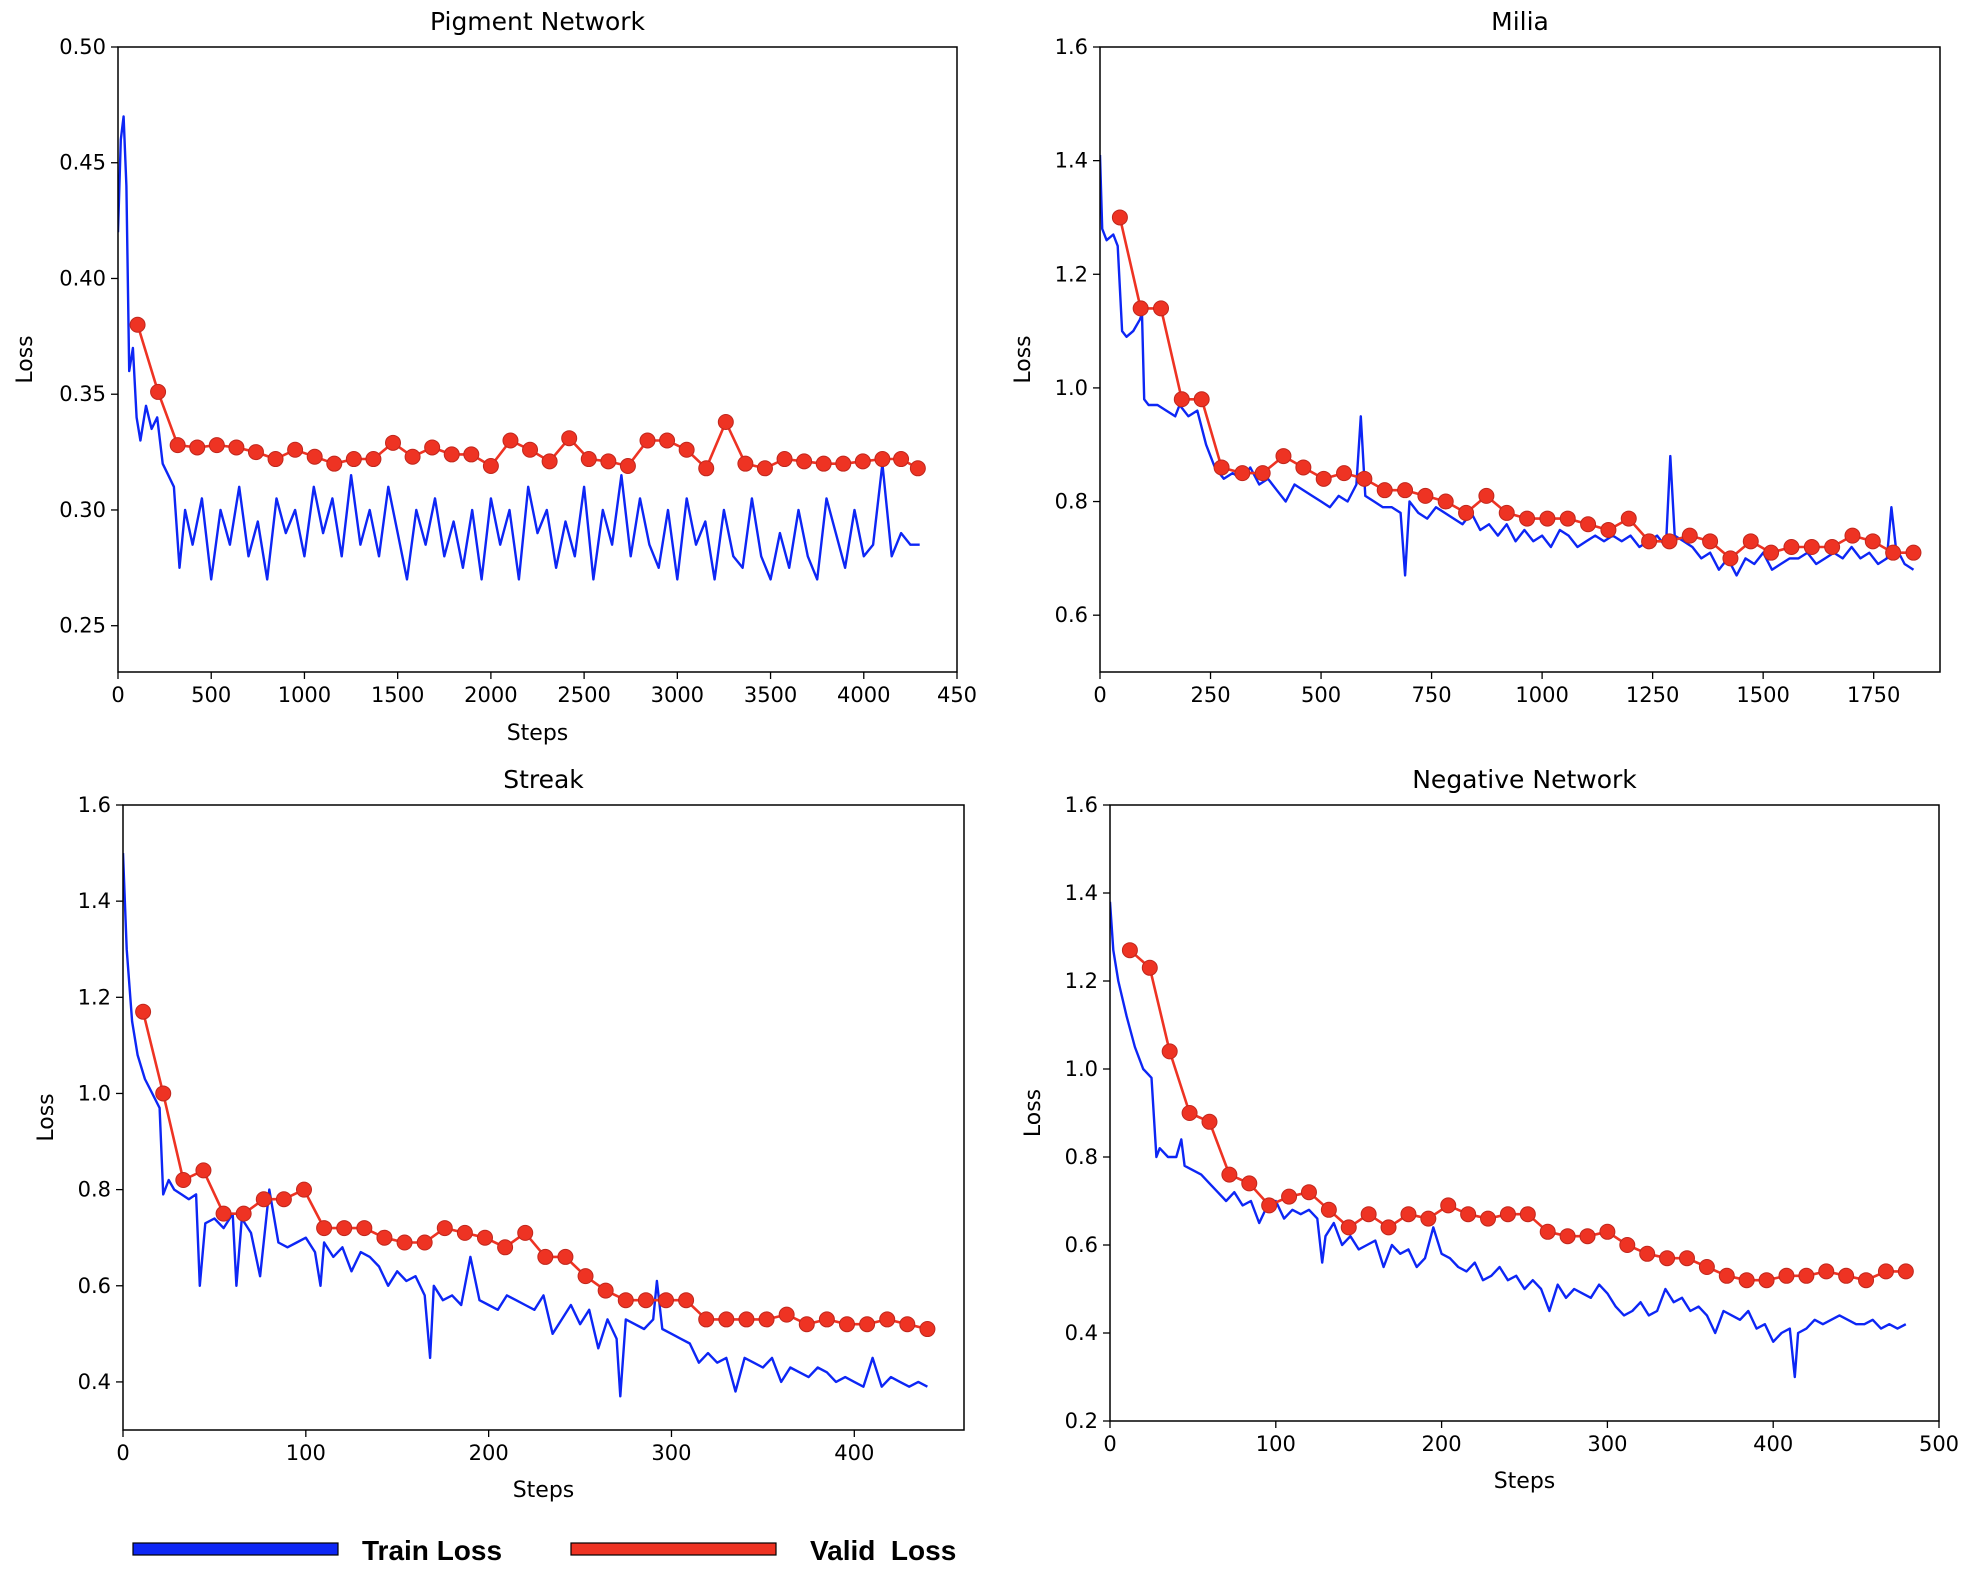 This screenshot has height=1570, width=1984. What do you see at coordinates (883, 1550) in the screenshot?
I see `legend-valid-label: Valid Loss` at bounding box center [883, 1550].